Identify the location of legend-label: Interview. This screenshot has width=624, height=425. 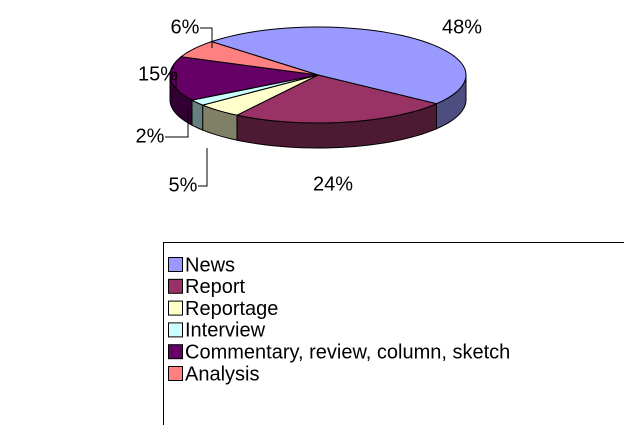
(225, 331).